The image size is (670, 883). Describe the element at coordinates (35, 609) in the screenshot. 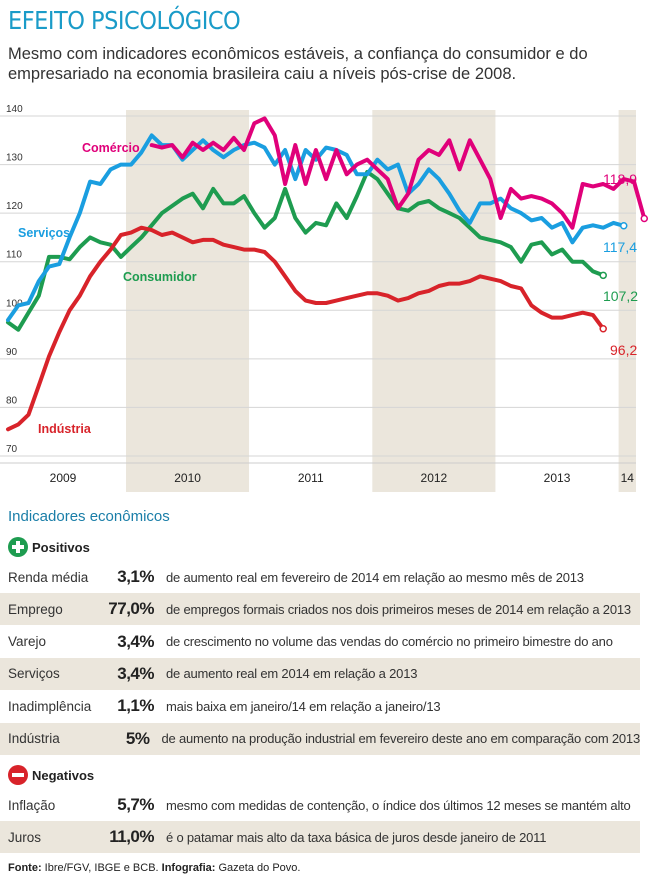

I see `indicator-name: Emprego` at that location.